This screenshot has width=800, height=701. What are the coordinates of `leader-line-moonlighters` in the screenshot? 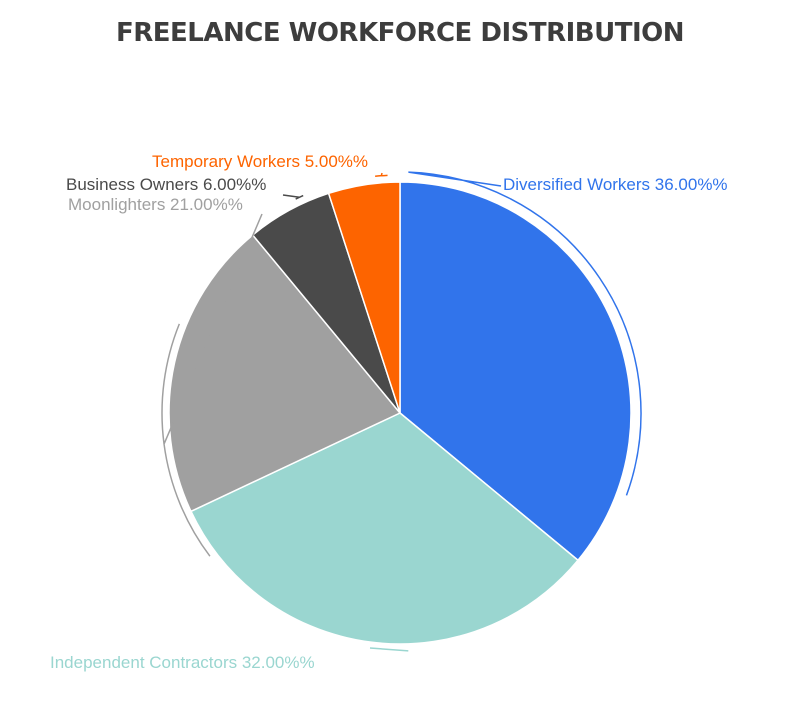 It's located at (212, 385).